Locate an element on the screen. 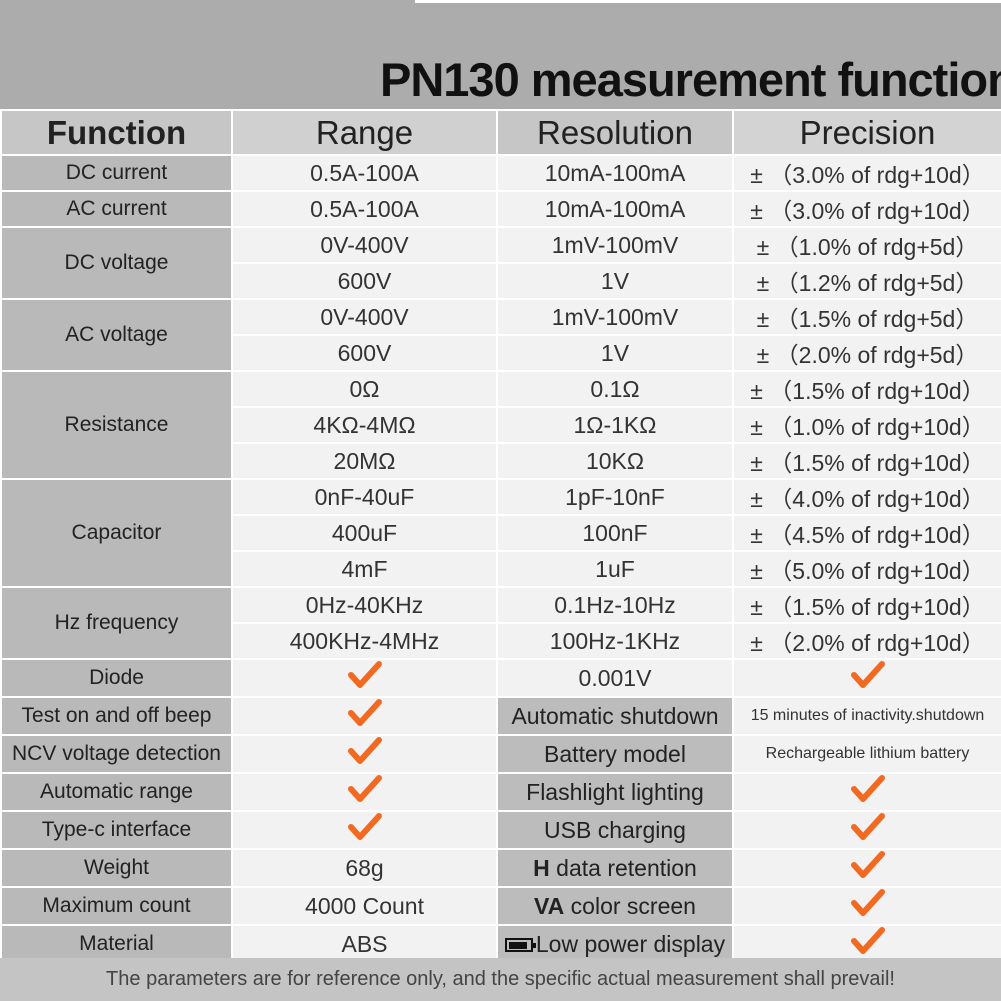 Image resolution: width=1001 pixels, height=1001 pixels. table-row: Resistance 0Ω 0.1Ω ± （1.5% of rdg+10d） is located at coordinates (500, 425).